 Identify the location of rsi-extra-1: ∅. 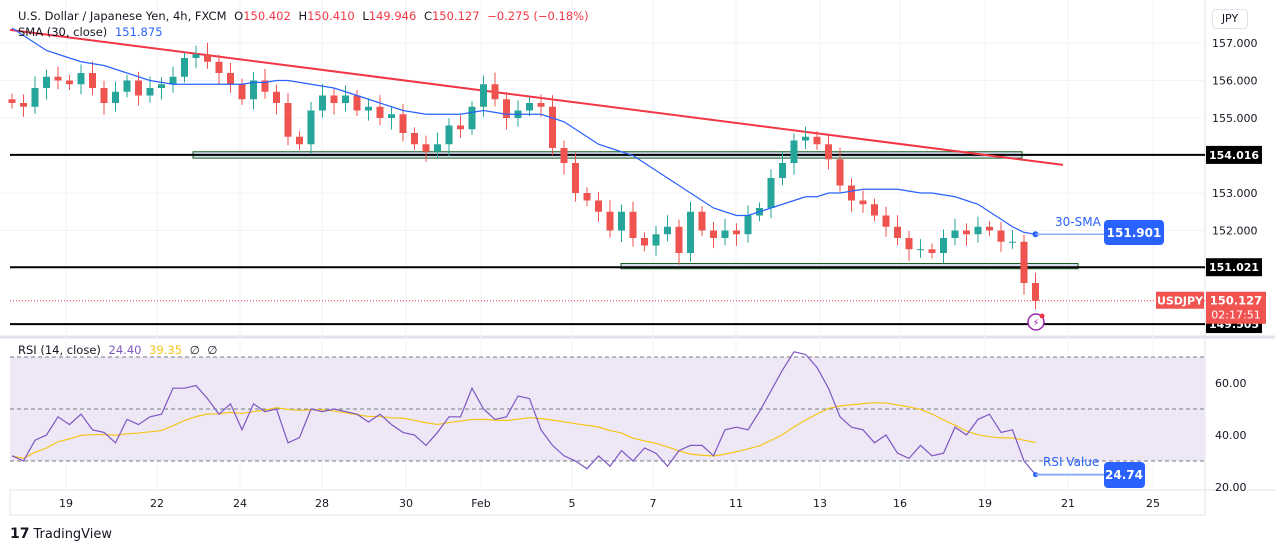
(194, 350).